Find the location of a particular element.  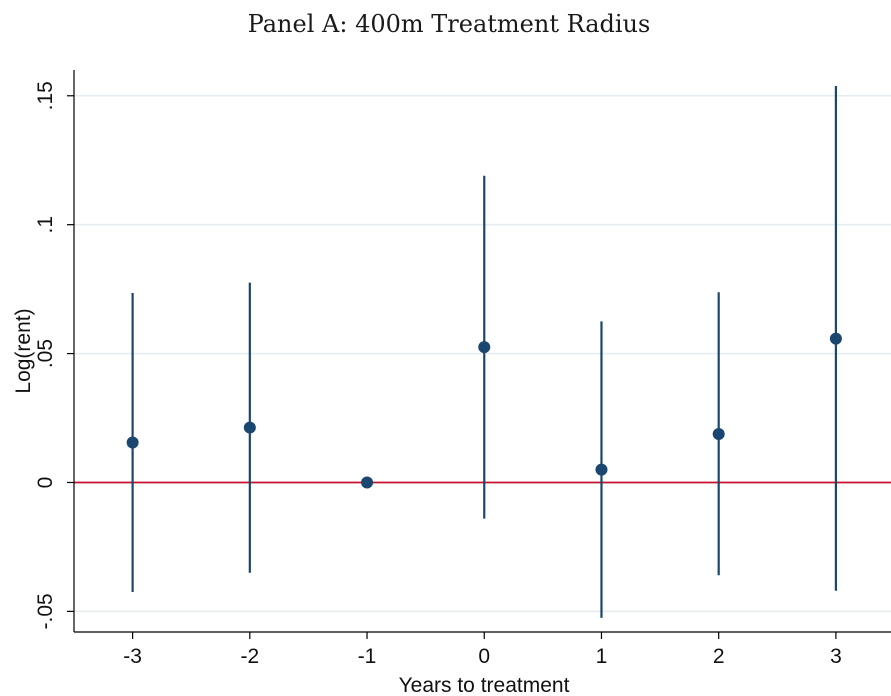

x-tick-label: 1 is located at coordinates (602, 656).